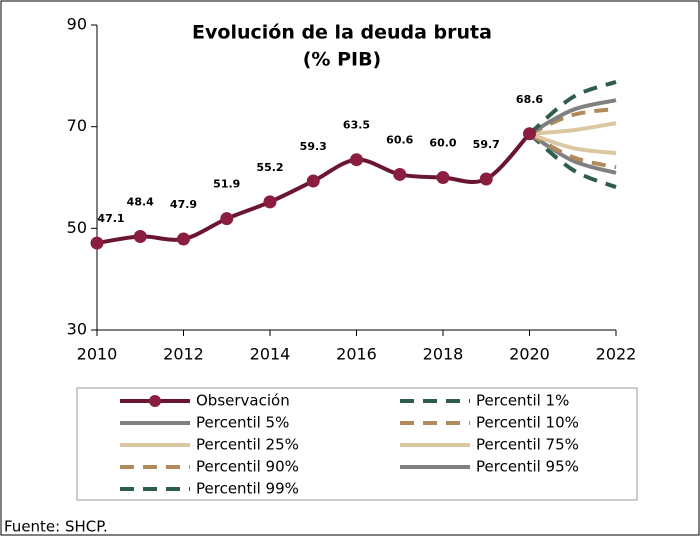  I want to click on source: Fuente: SHCP., so click(56, 527).